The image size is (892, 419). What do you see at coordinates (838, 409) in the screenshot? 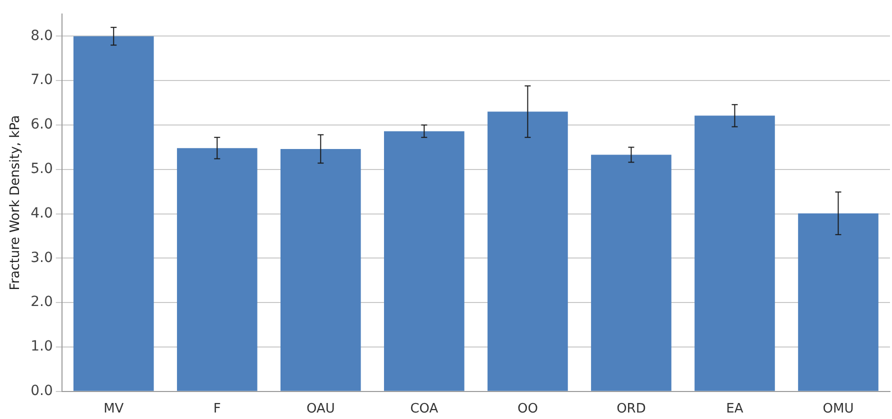
I see `x-tick-label: OMU` at bounding box center [838, 409].